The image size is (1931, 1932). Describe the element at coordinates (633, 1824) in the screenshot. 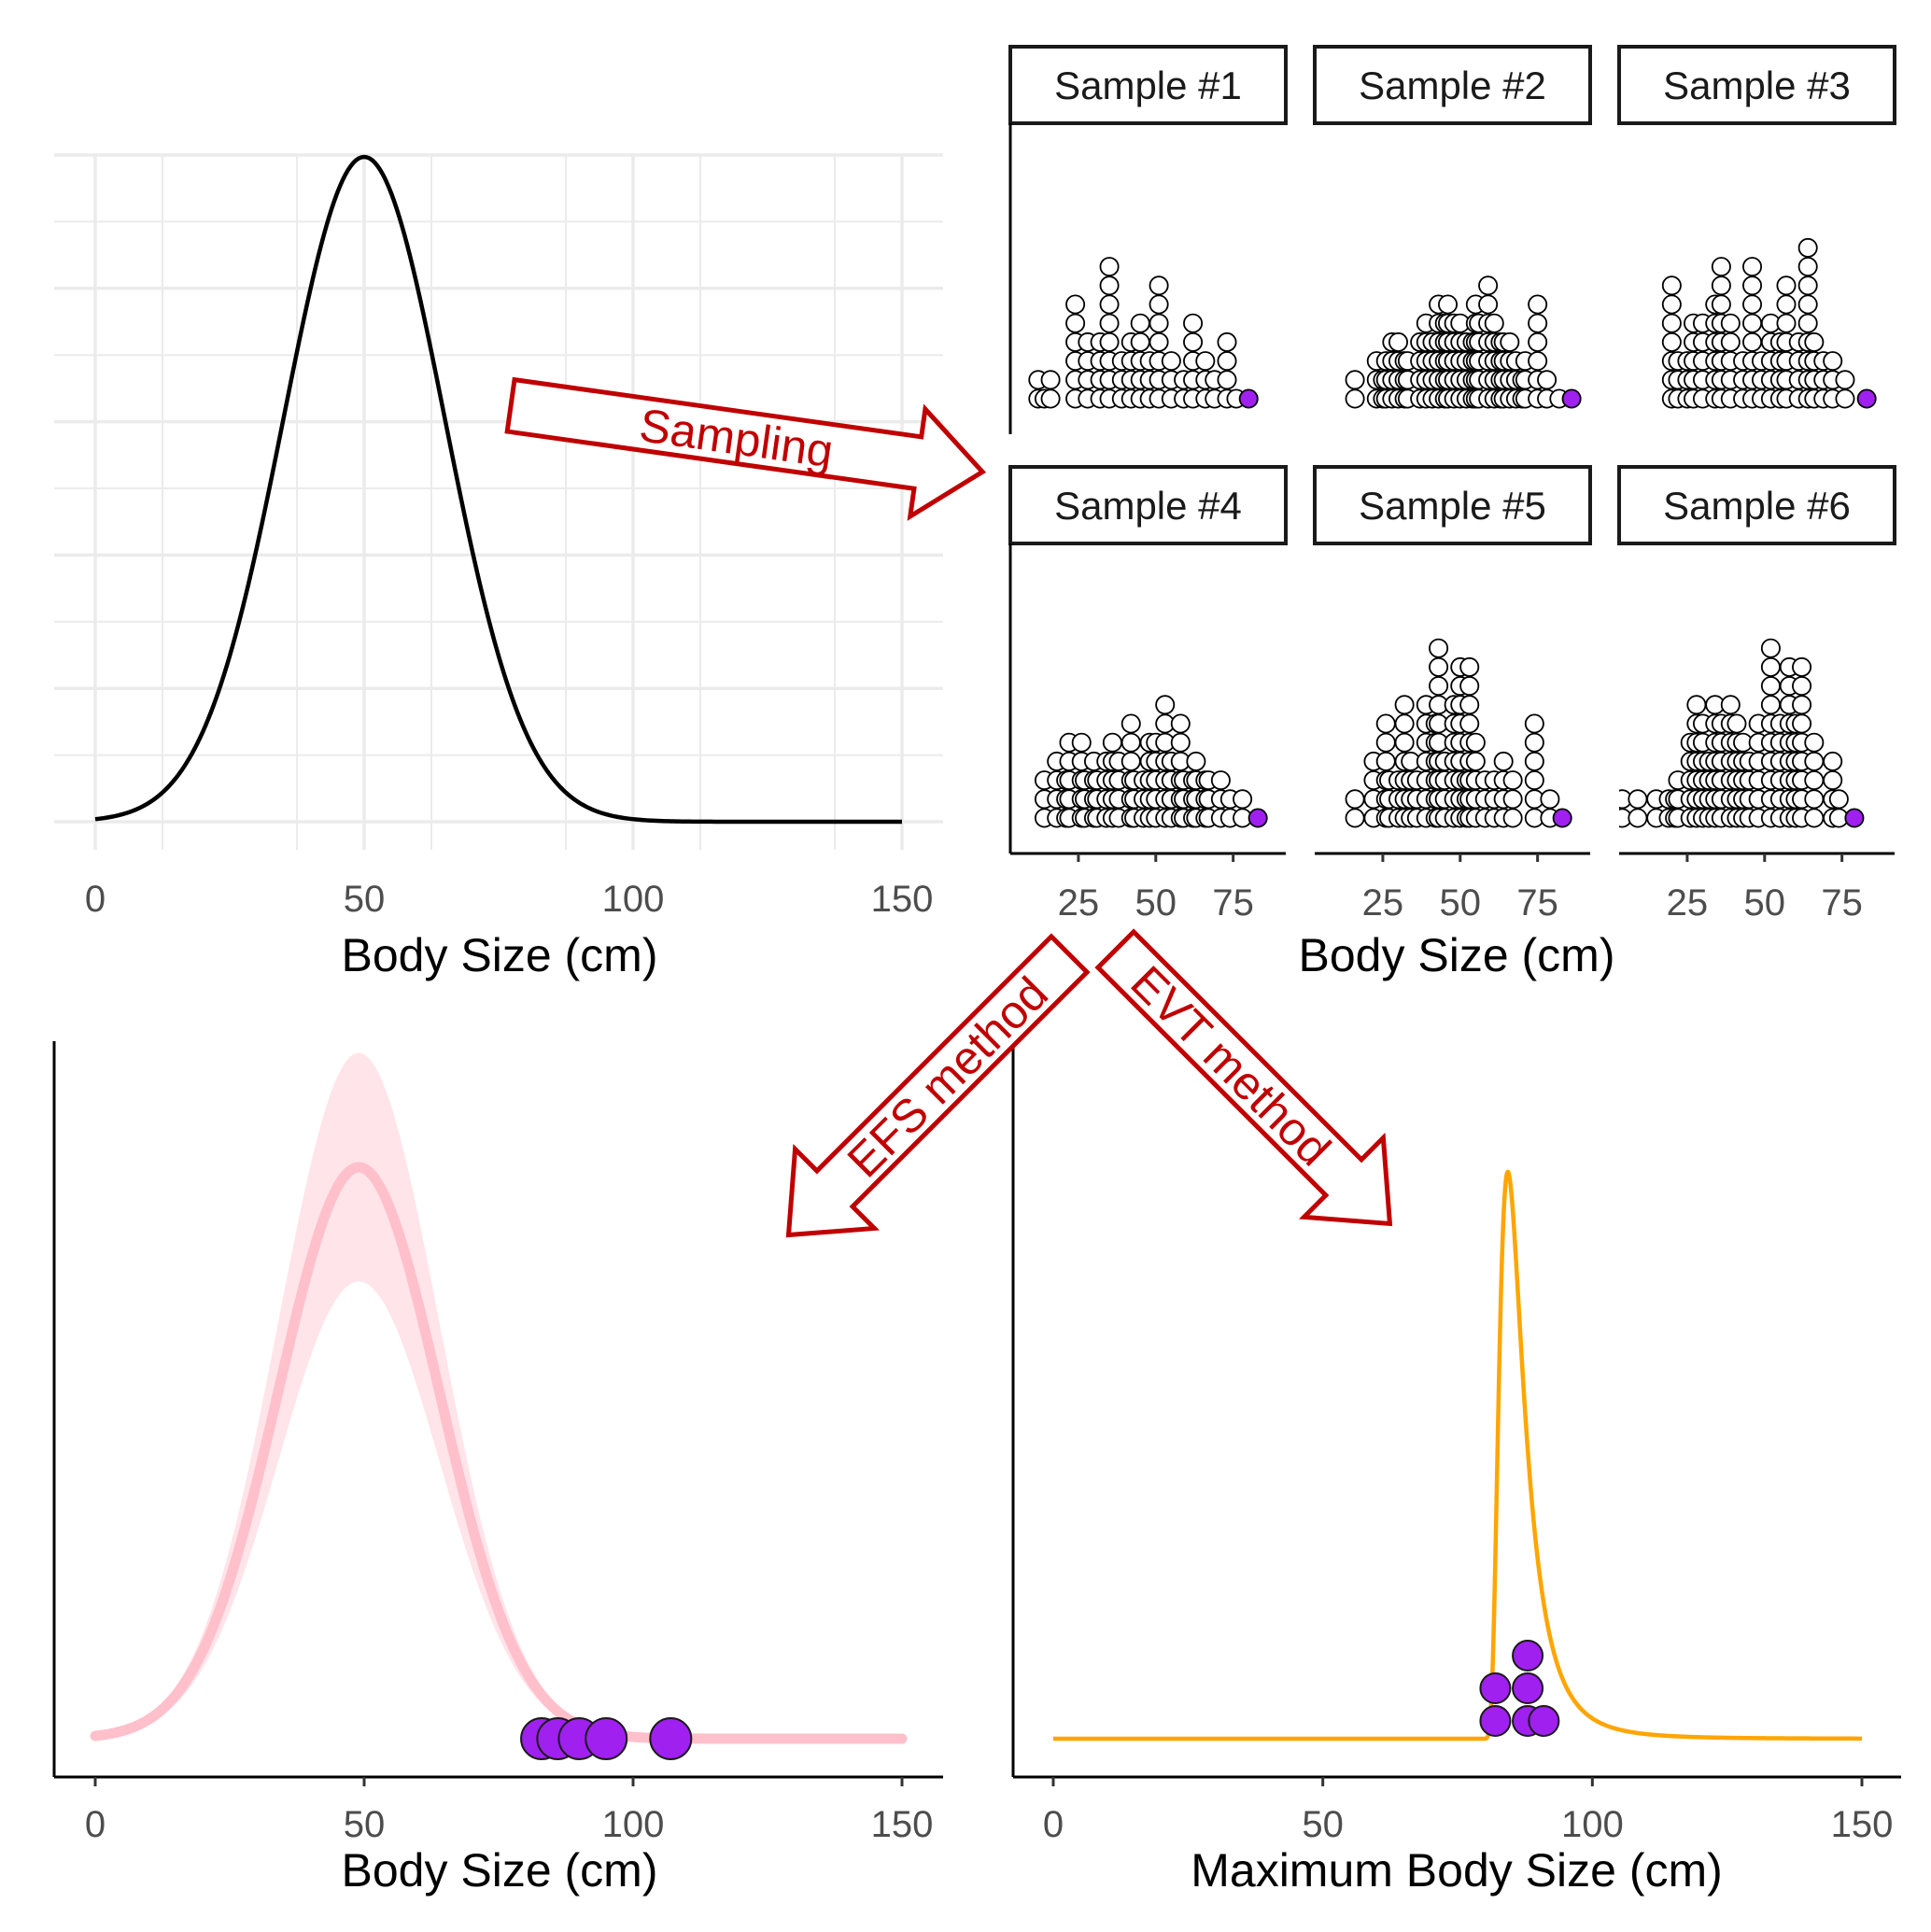

I see `efs-tick-label-100: 100` at that location.